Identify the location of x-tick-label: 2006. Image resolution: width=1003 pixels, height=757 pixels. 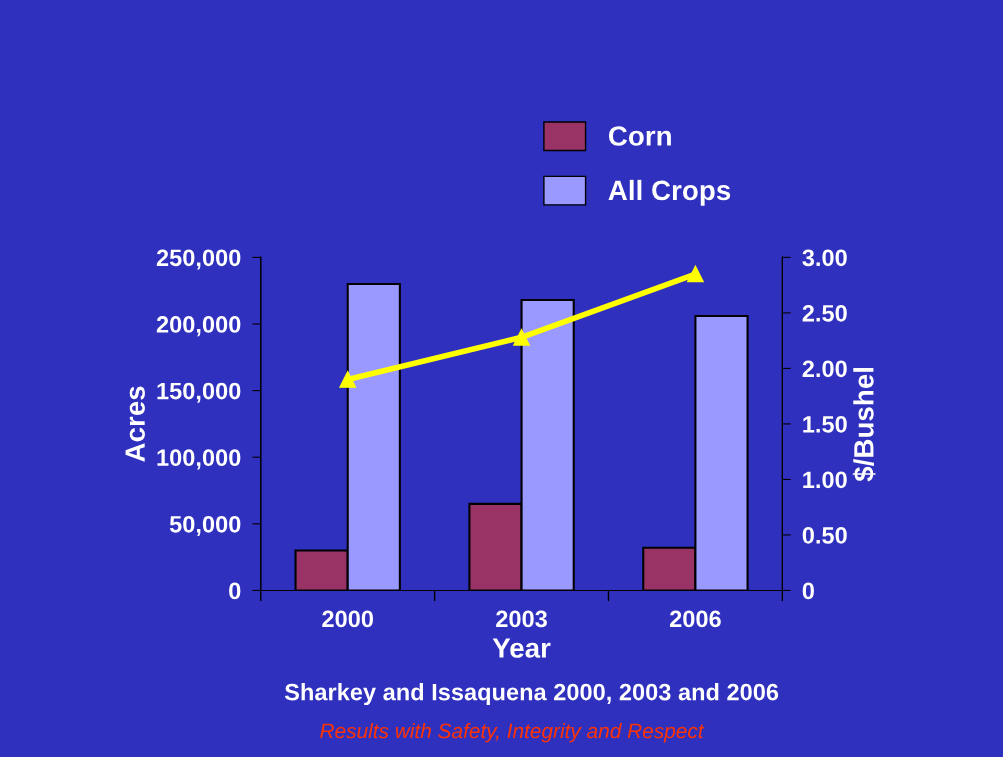
(695, 619).